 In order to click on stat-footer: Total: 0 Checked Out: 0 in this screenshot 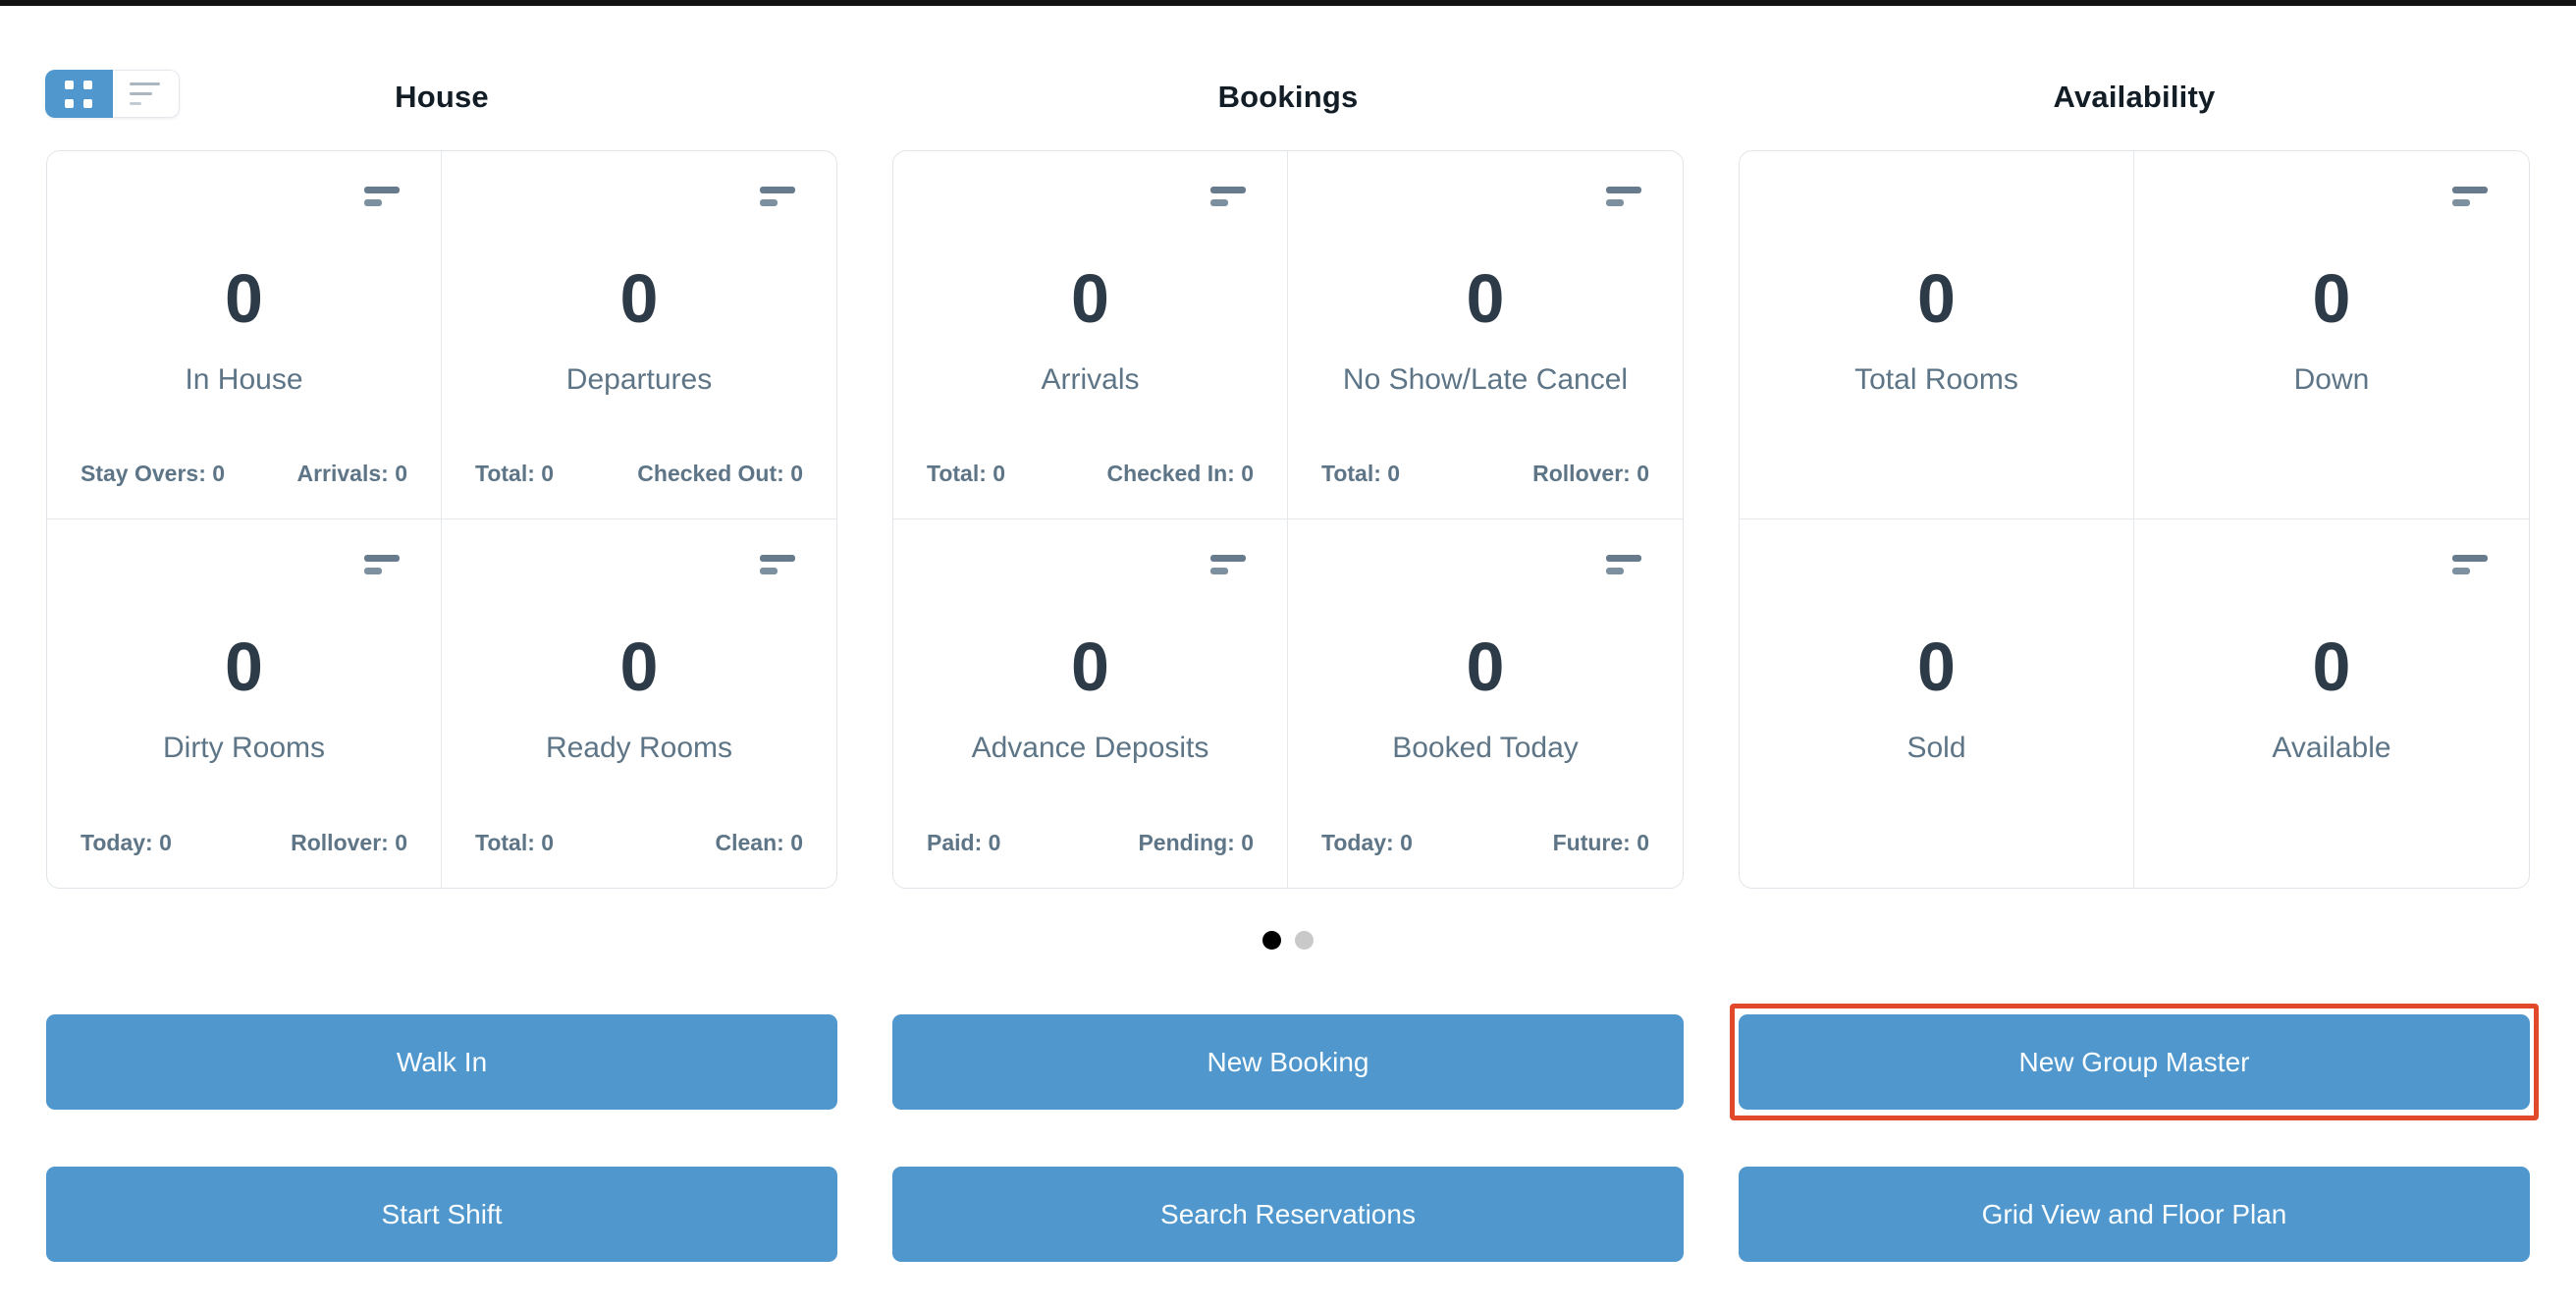, I will do `click(639, 474)`.